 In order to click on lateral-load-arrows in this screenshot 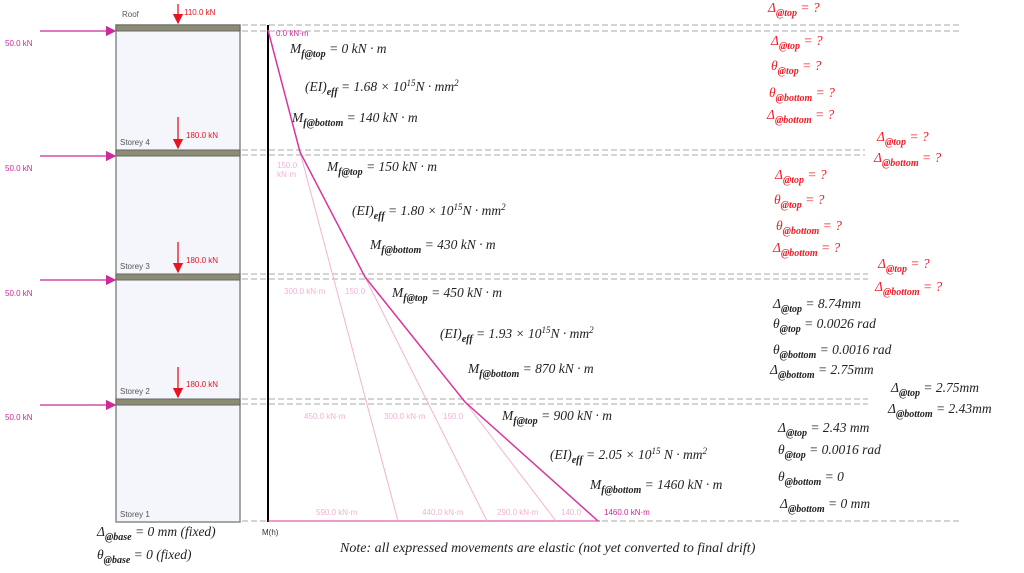, I will do `click(78, 218)`.